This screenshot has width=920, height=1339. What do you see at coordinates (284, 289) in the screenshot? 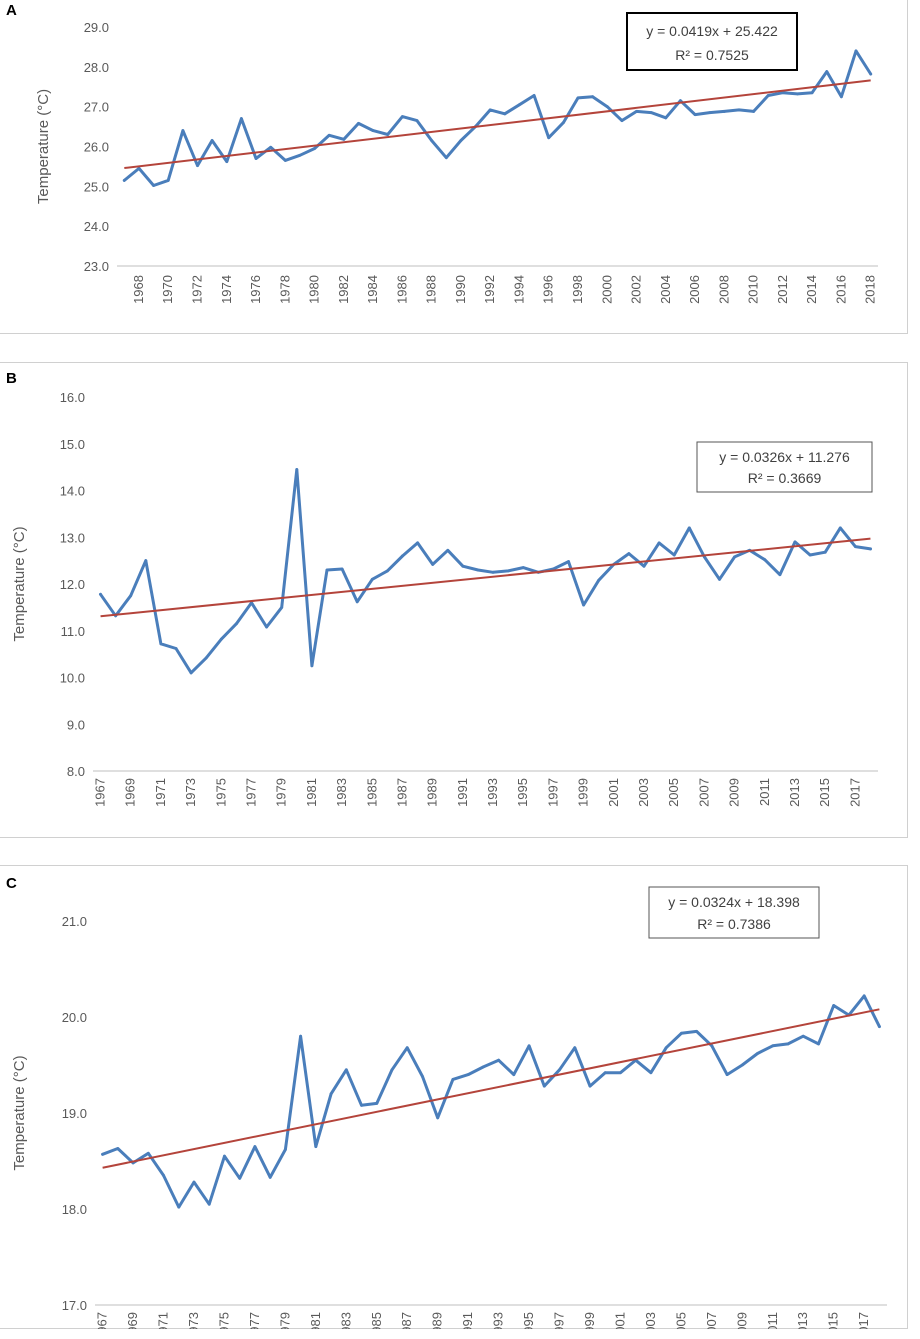
I see `x-tick-label: 1978` at bounding box center [284, 289].